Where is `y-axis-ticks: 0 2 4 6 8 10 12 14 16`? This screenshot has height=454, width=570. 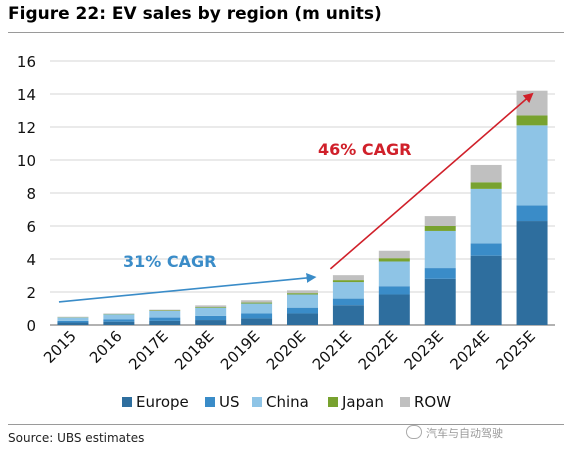 y-axis-ticks: 0 2 4 6 8 10 12 14 16 is located at coordinates (26, 194).